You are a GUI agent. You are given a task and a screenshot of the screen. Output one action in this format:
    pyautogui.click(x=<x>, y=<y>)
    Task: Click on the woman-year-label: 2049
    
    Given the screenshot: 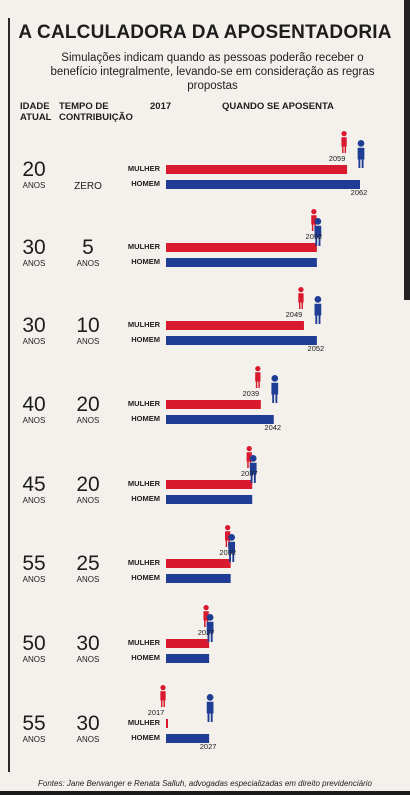 What is the action you would take?
    pyautogui.click(x=294, y=314)
    